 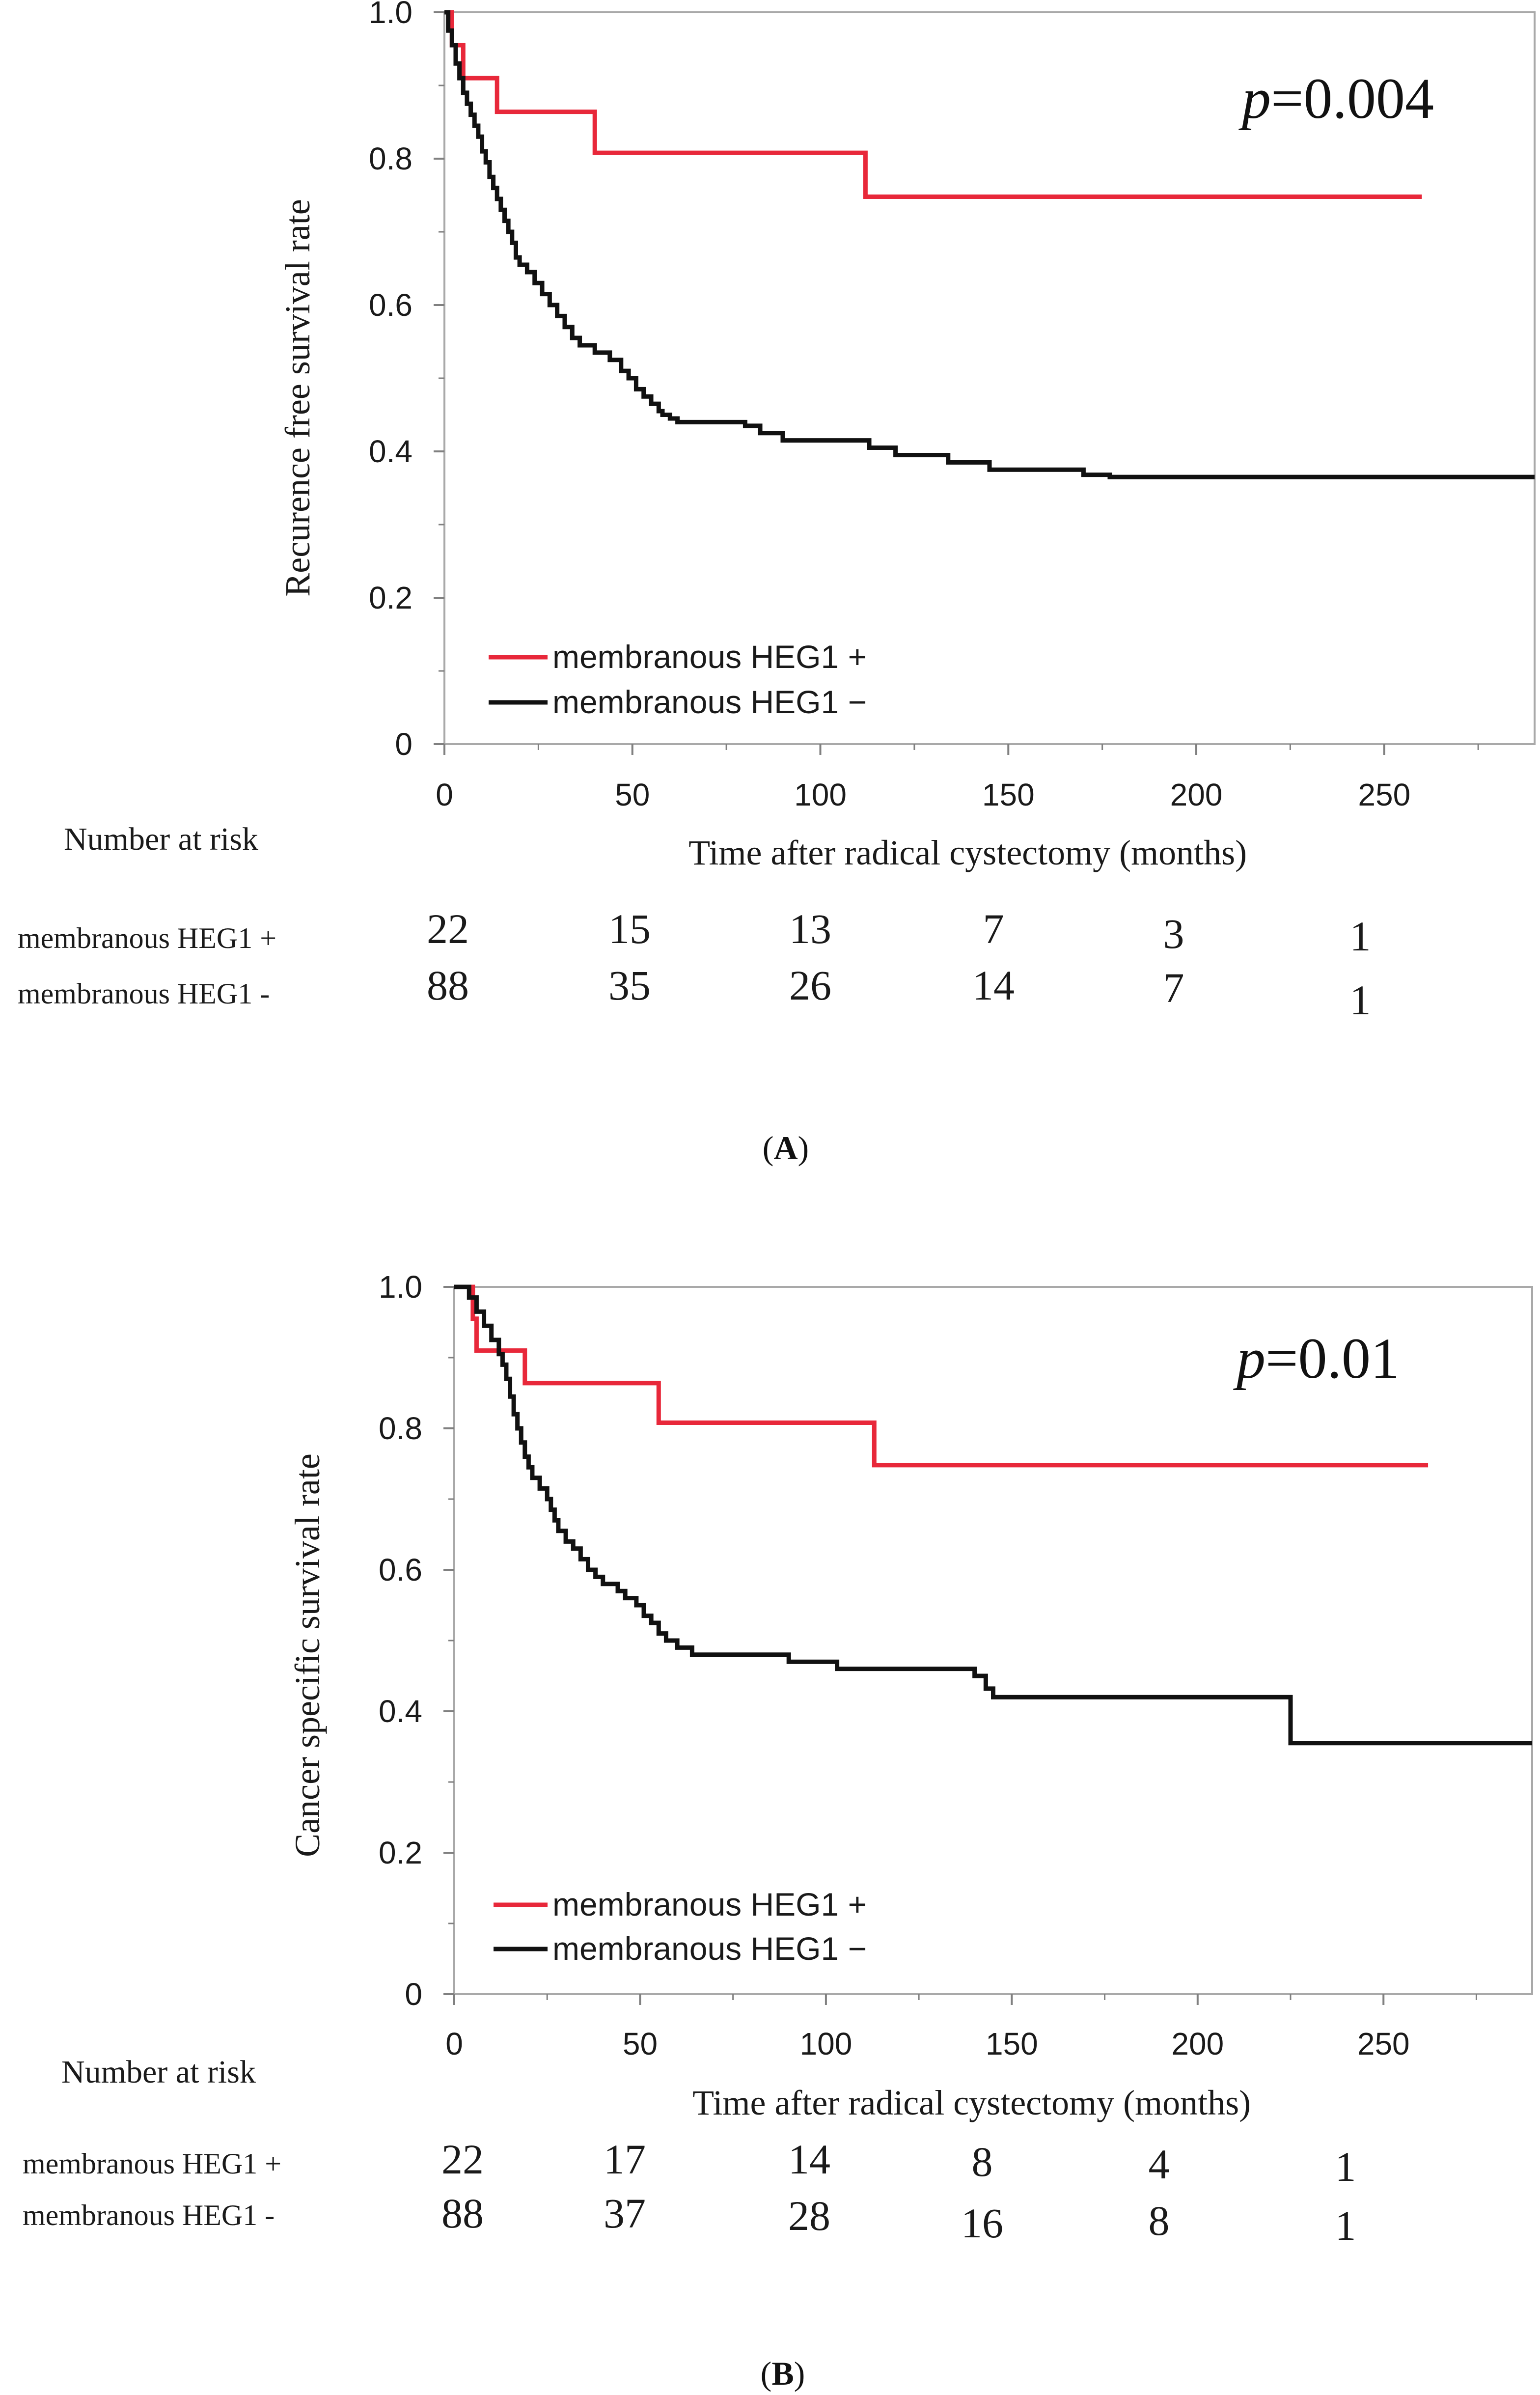 What do you see at coordinates (625, 2214) in the screenshot?
I see `risk-count: 37` at bounding box center [625, 2214].